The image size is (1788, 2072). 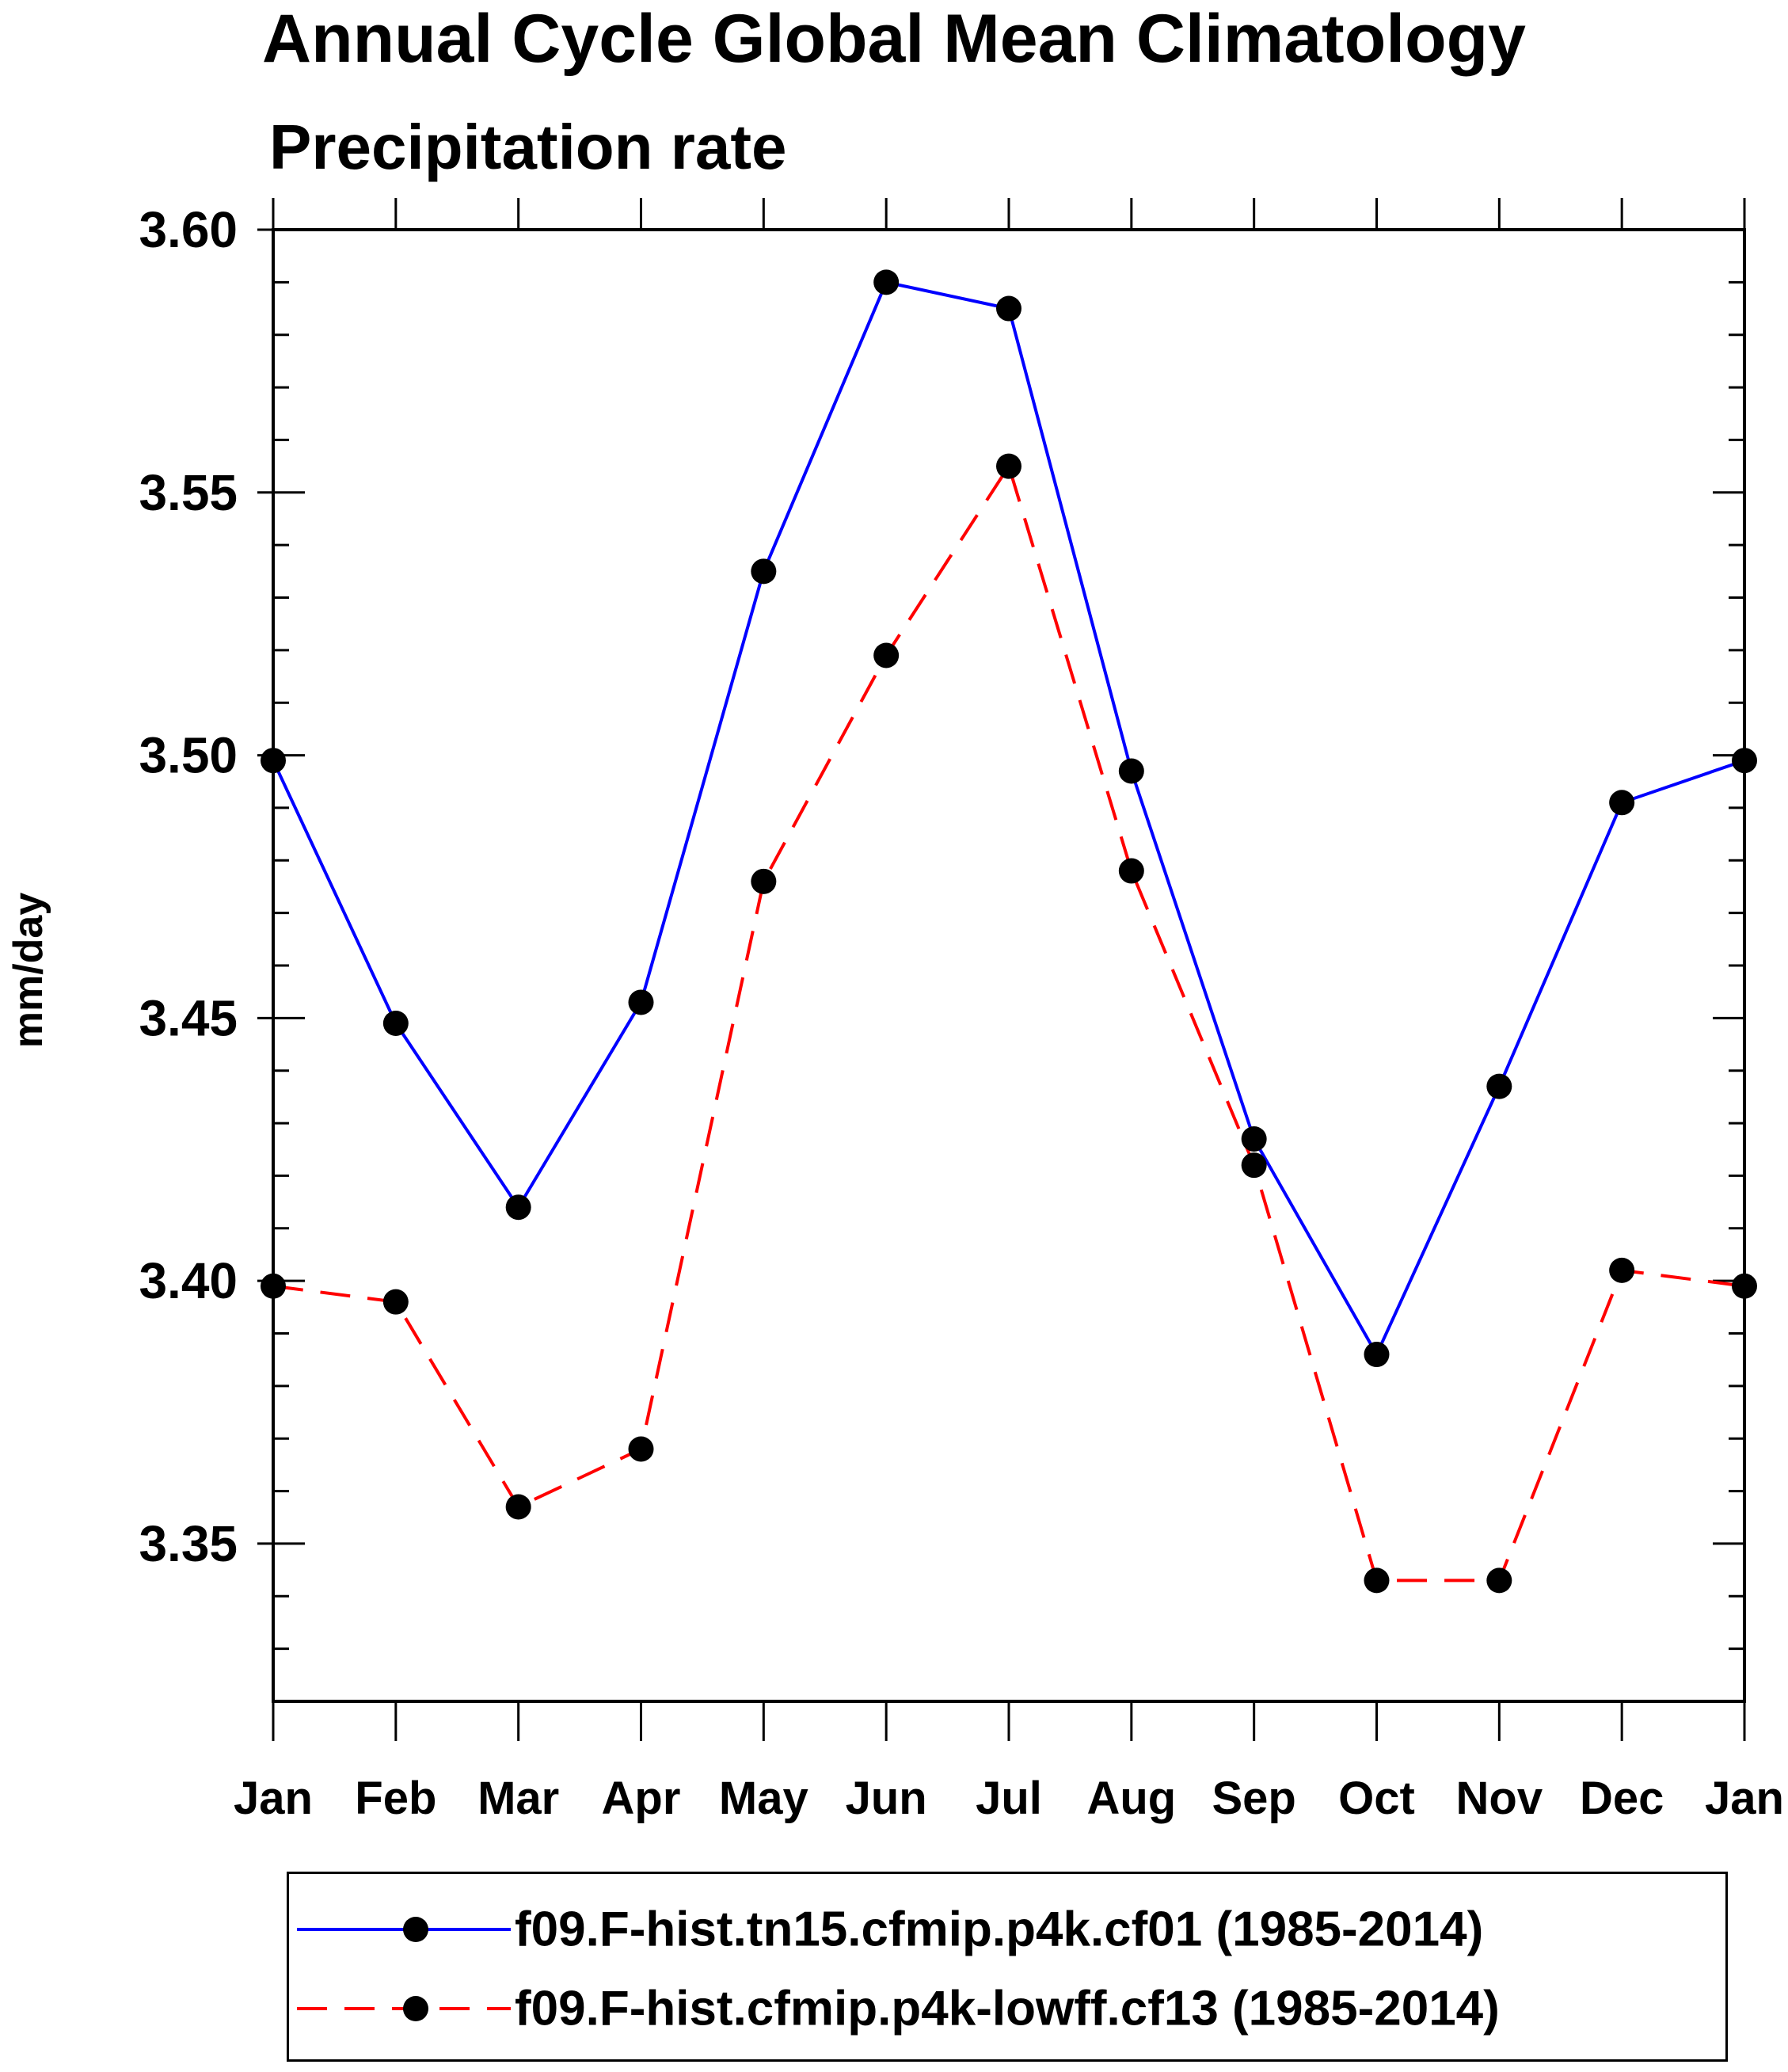 I want to click on x-tick-label: Nov, so click(x=1499, y=1798).